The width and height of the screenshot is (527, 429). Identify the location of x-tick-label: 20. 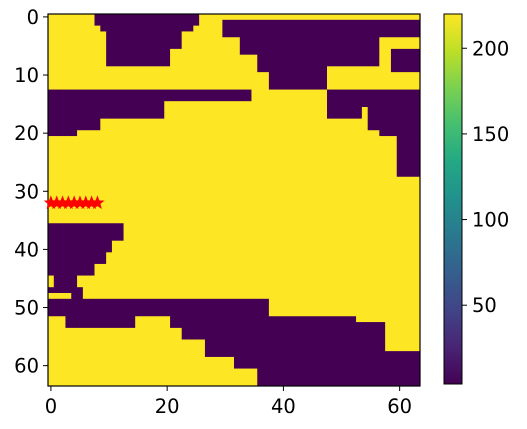
(167, 406).